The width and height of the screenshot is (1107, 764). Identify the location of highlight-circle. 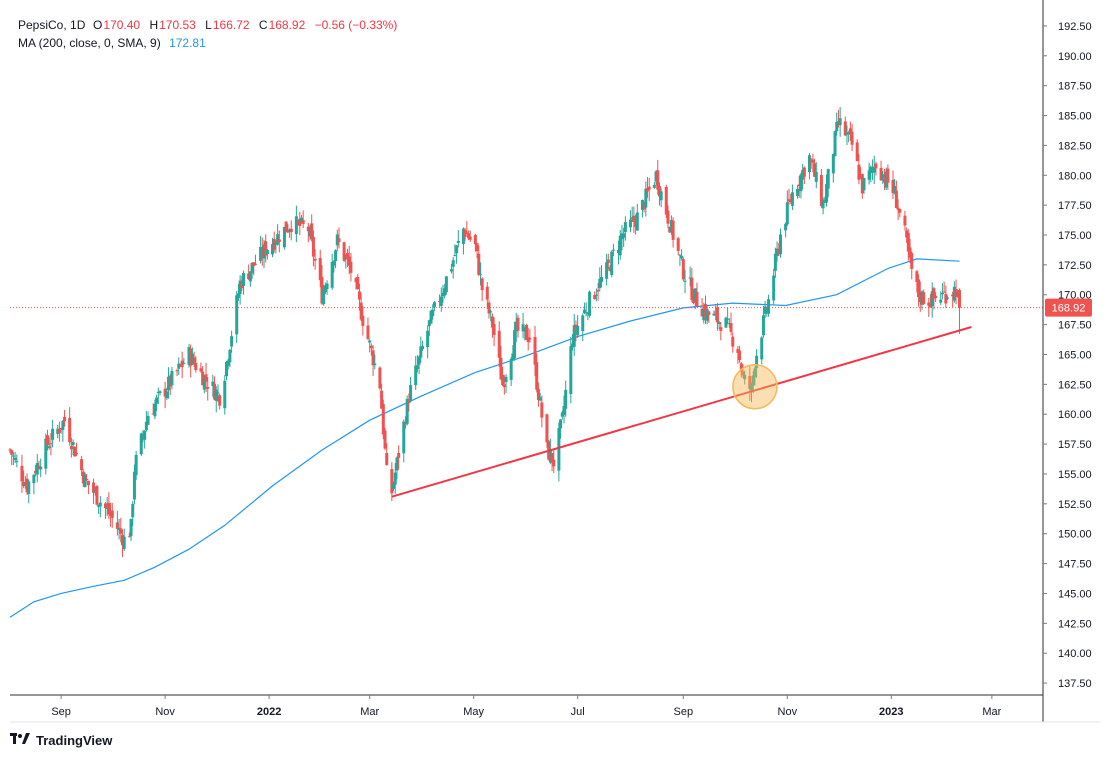
(755, 386).